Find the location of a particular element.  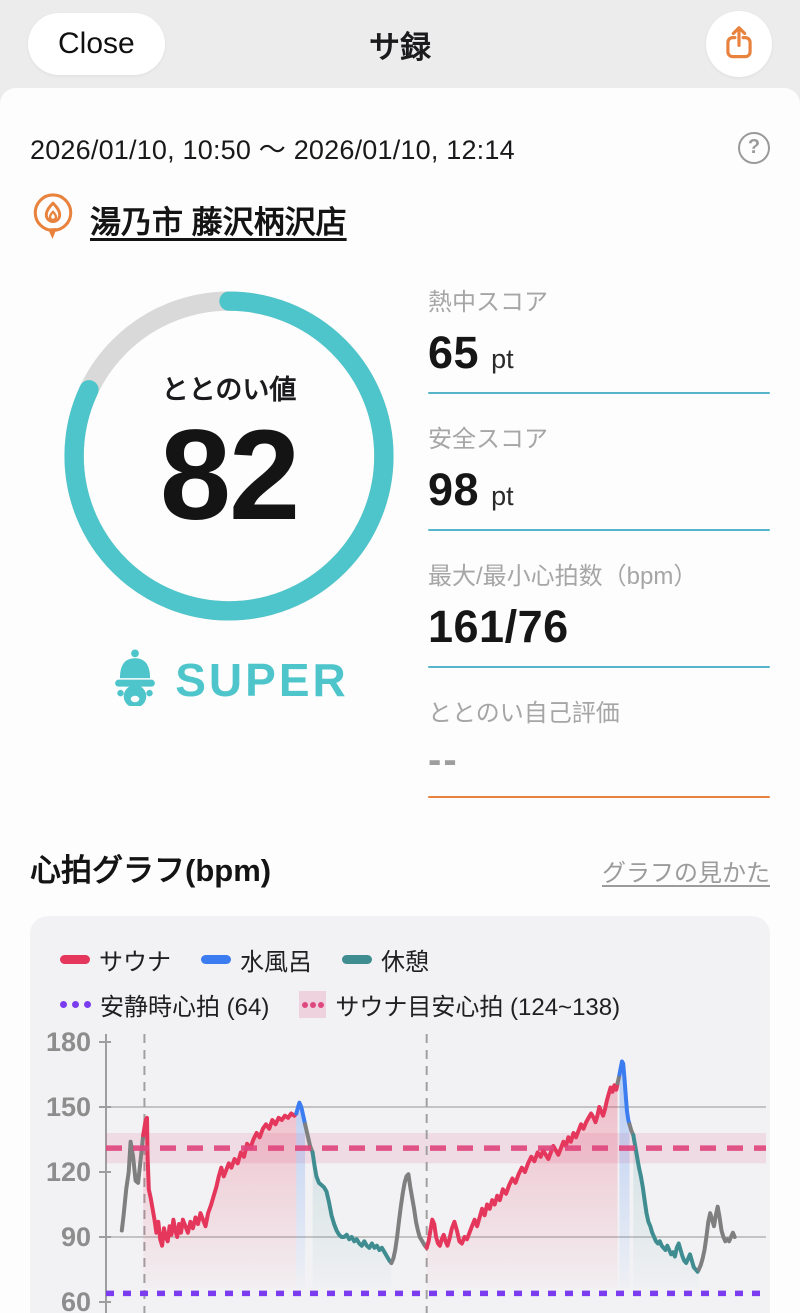

legend-resting-hr: 安静時心拍 (64) is located at coordinates (164, 1004).